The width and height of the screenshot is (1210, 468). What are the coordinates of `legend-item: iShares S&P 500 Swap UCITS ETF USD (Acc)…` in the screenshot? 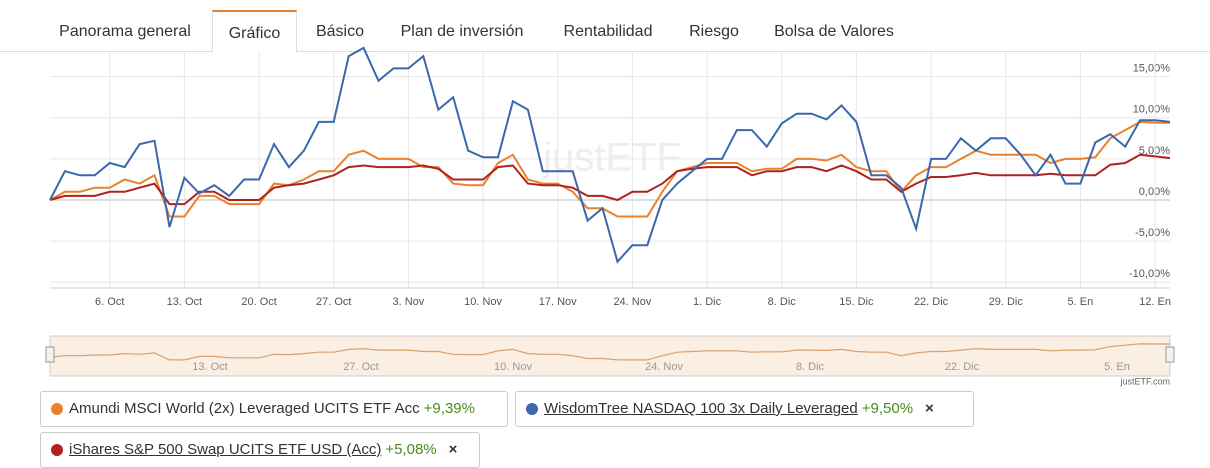 It's located at (260, 450).